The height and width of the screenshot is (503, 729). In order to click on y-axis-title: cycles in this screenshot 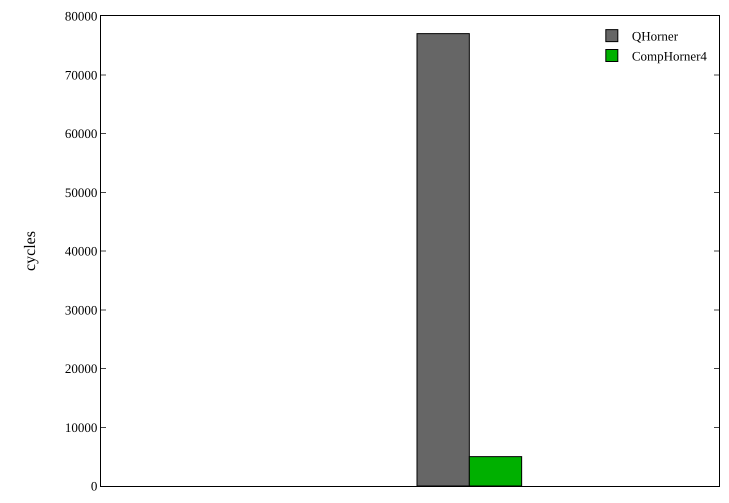, I will do `click(30, 251)`.